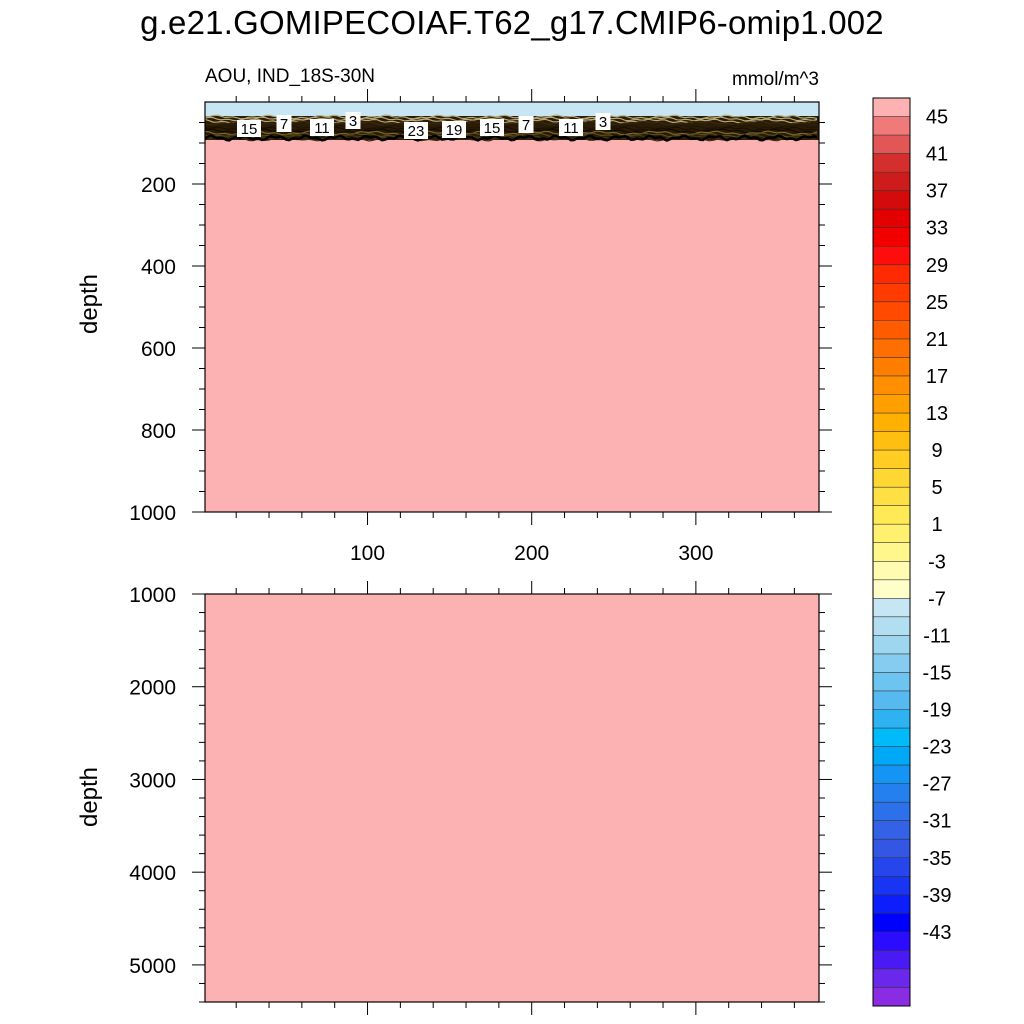 The height and width of the screenshot is (1024, 1024). Describe the element at coordinates (937, 599) in the screenshot. I see `colorbar-label: -7` at that location.